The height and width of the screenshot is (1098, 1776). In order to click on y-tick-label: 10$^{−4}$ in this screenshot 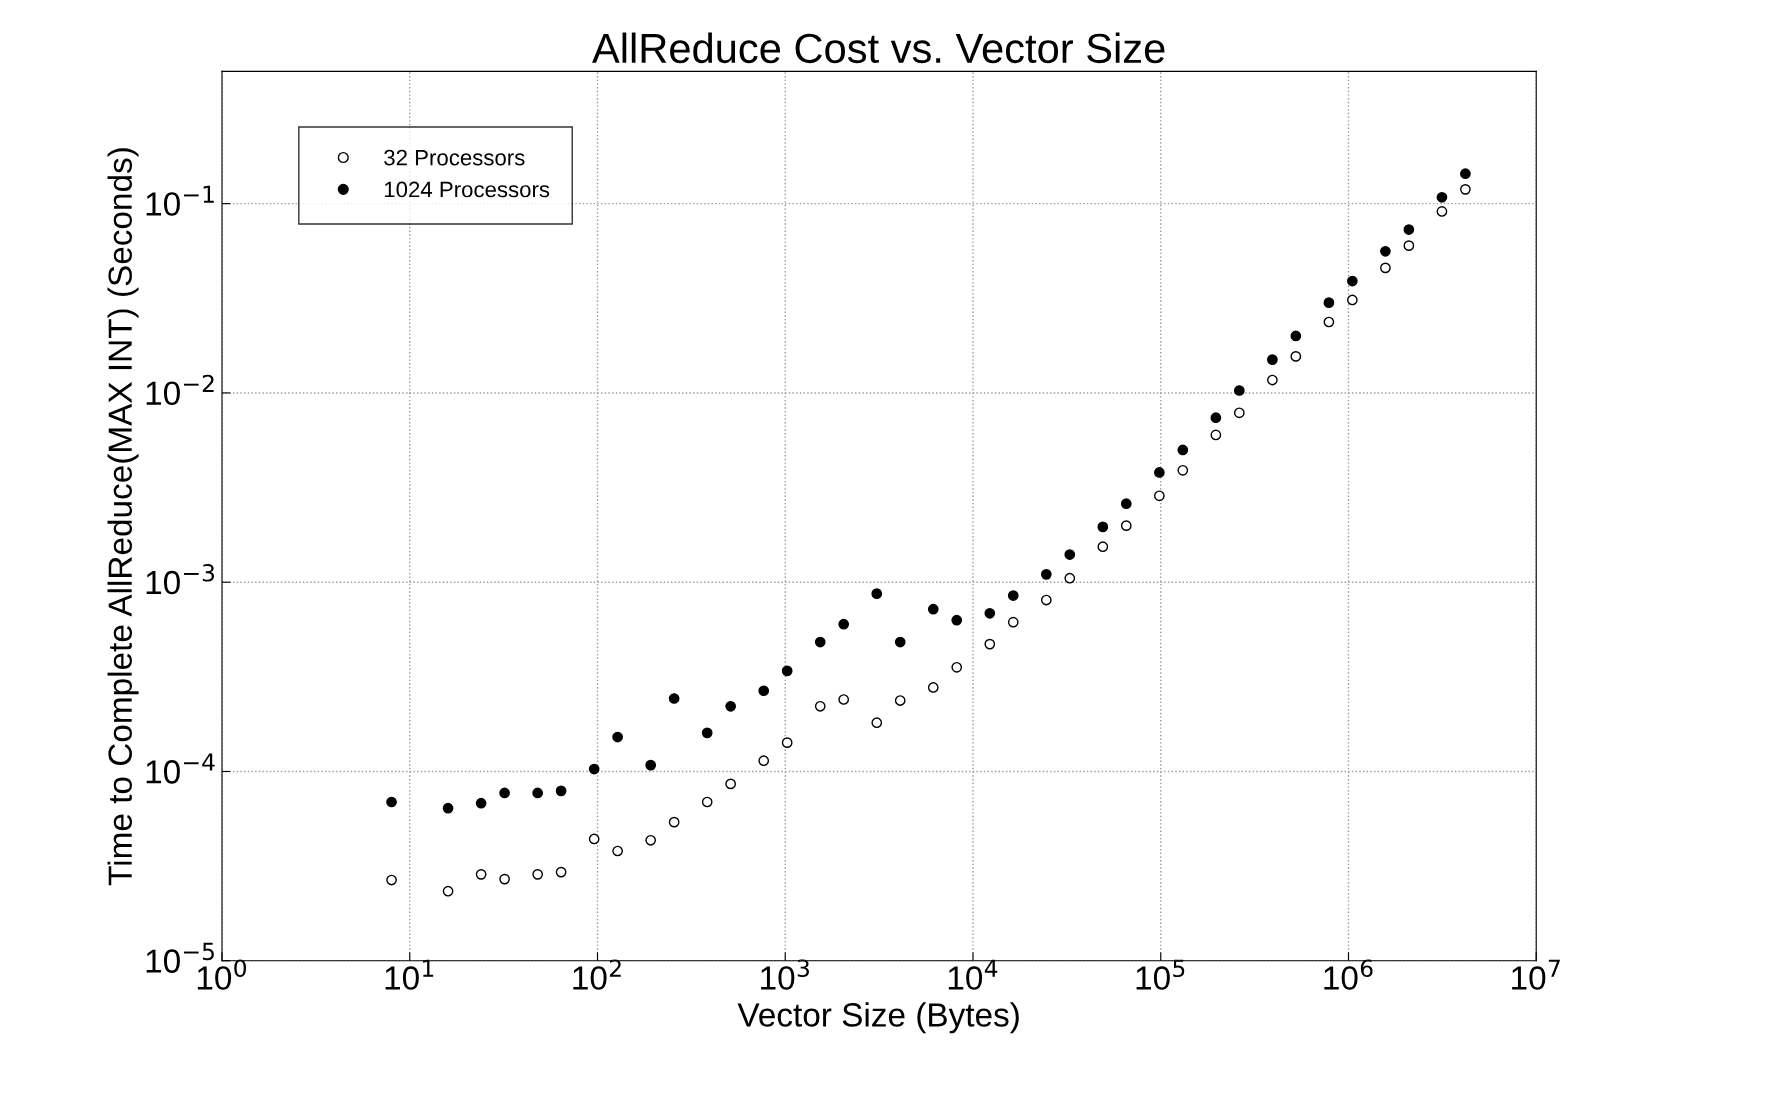, I will do `click(180, 768)`.